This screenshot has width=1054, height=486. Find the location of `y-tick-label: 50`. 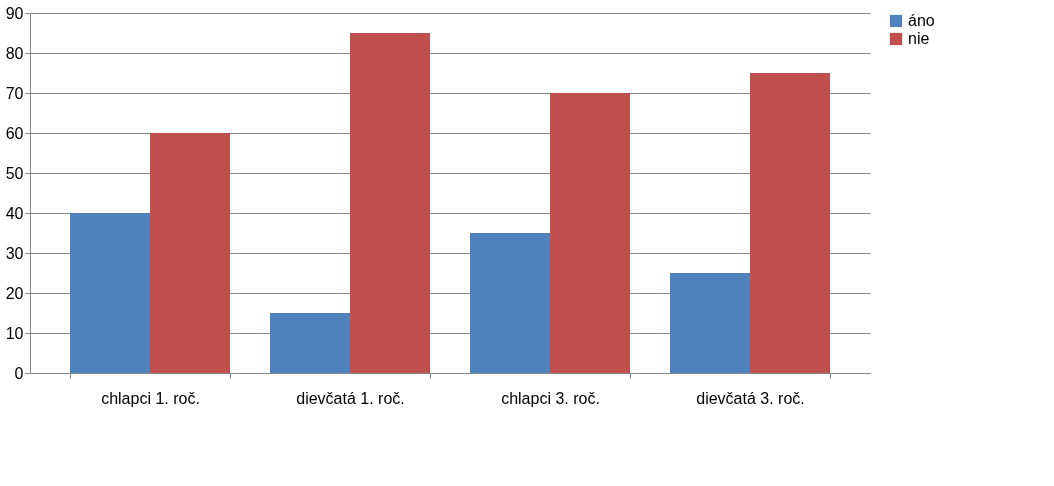

y-tick-label: 50 is located at coordinates (14, 173).